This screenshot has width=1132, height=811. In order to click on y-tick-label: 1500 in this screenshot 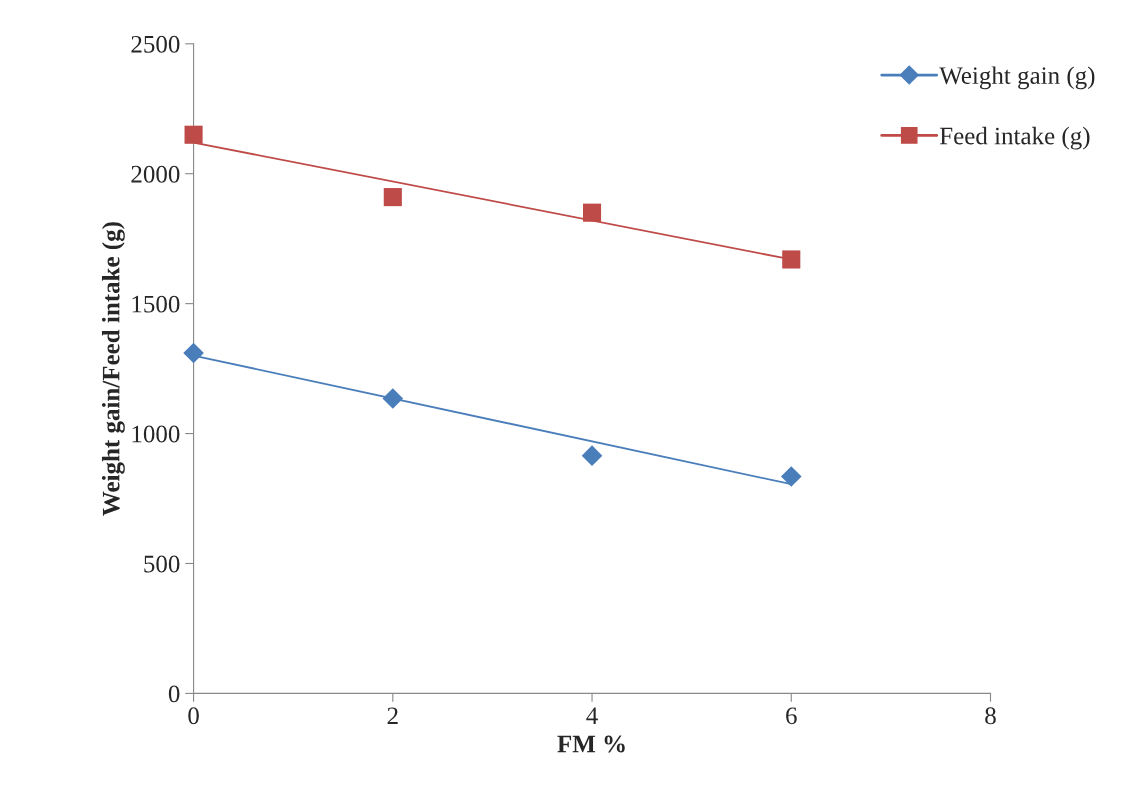, I will do `click(156, 304)`.